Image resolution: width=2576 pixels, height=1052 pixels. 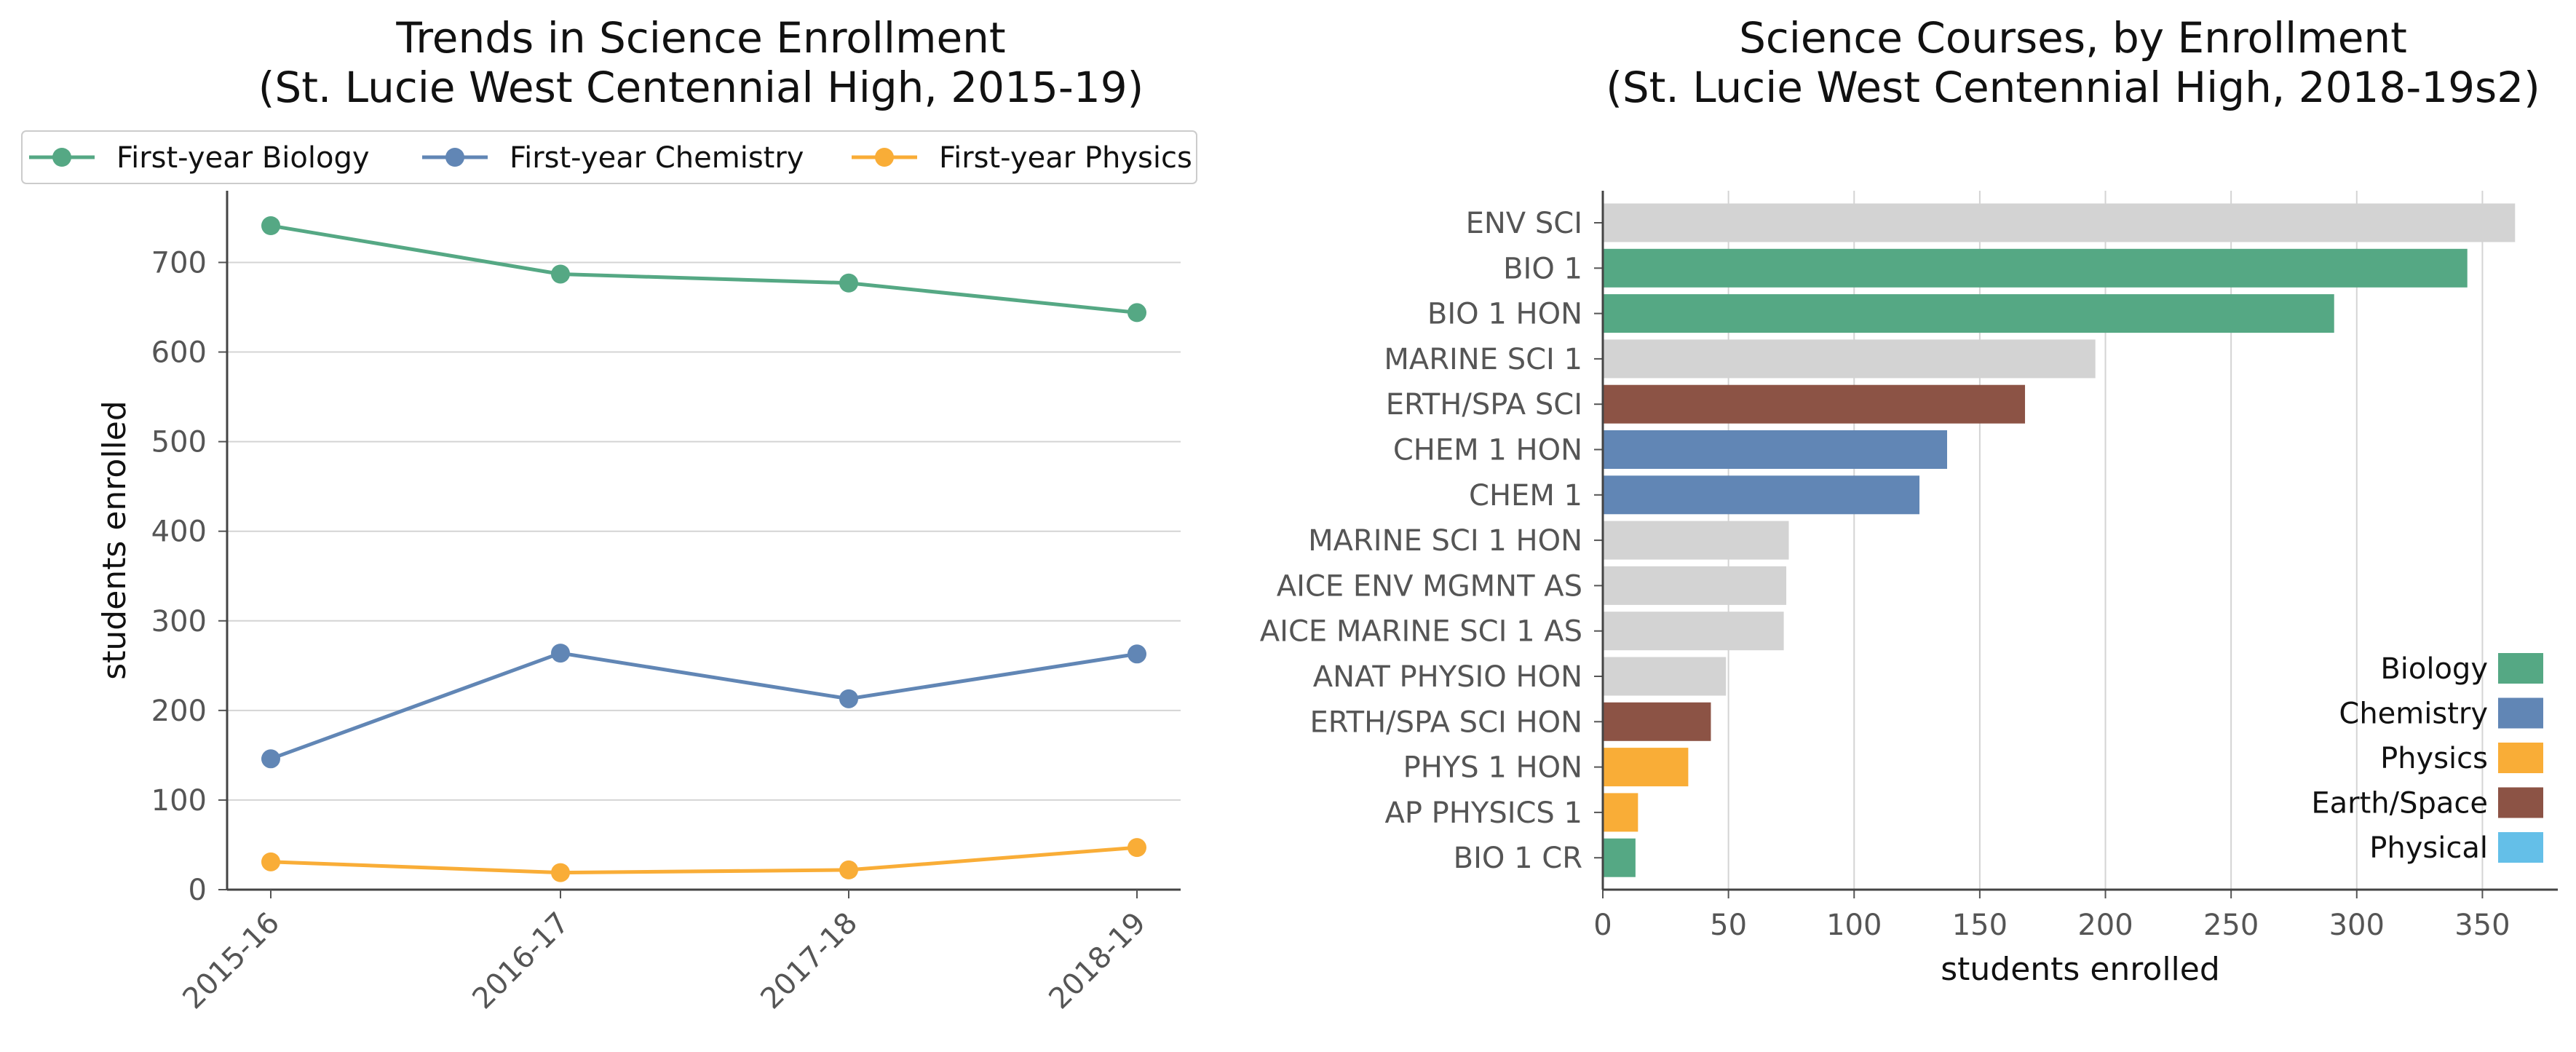 What do you see at coordinates (2073, 38) in the screenshot?
I see `chart-title-line: Science Courses, by Enrollment` at bounding box center [2073, 38].